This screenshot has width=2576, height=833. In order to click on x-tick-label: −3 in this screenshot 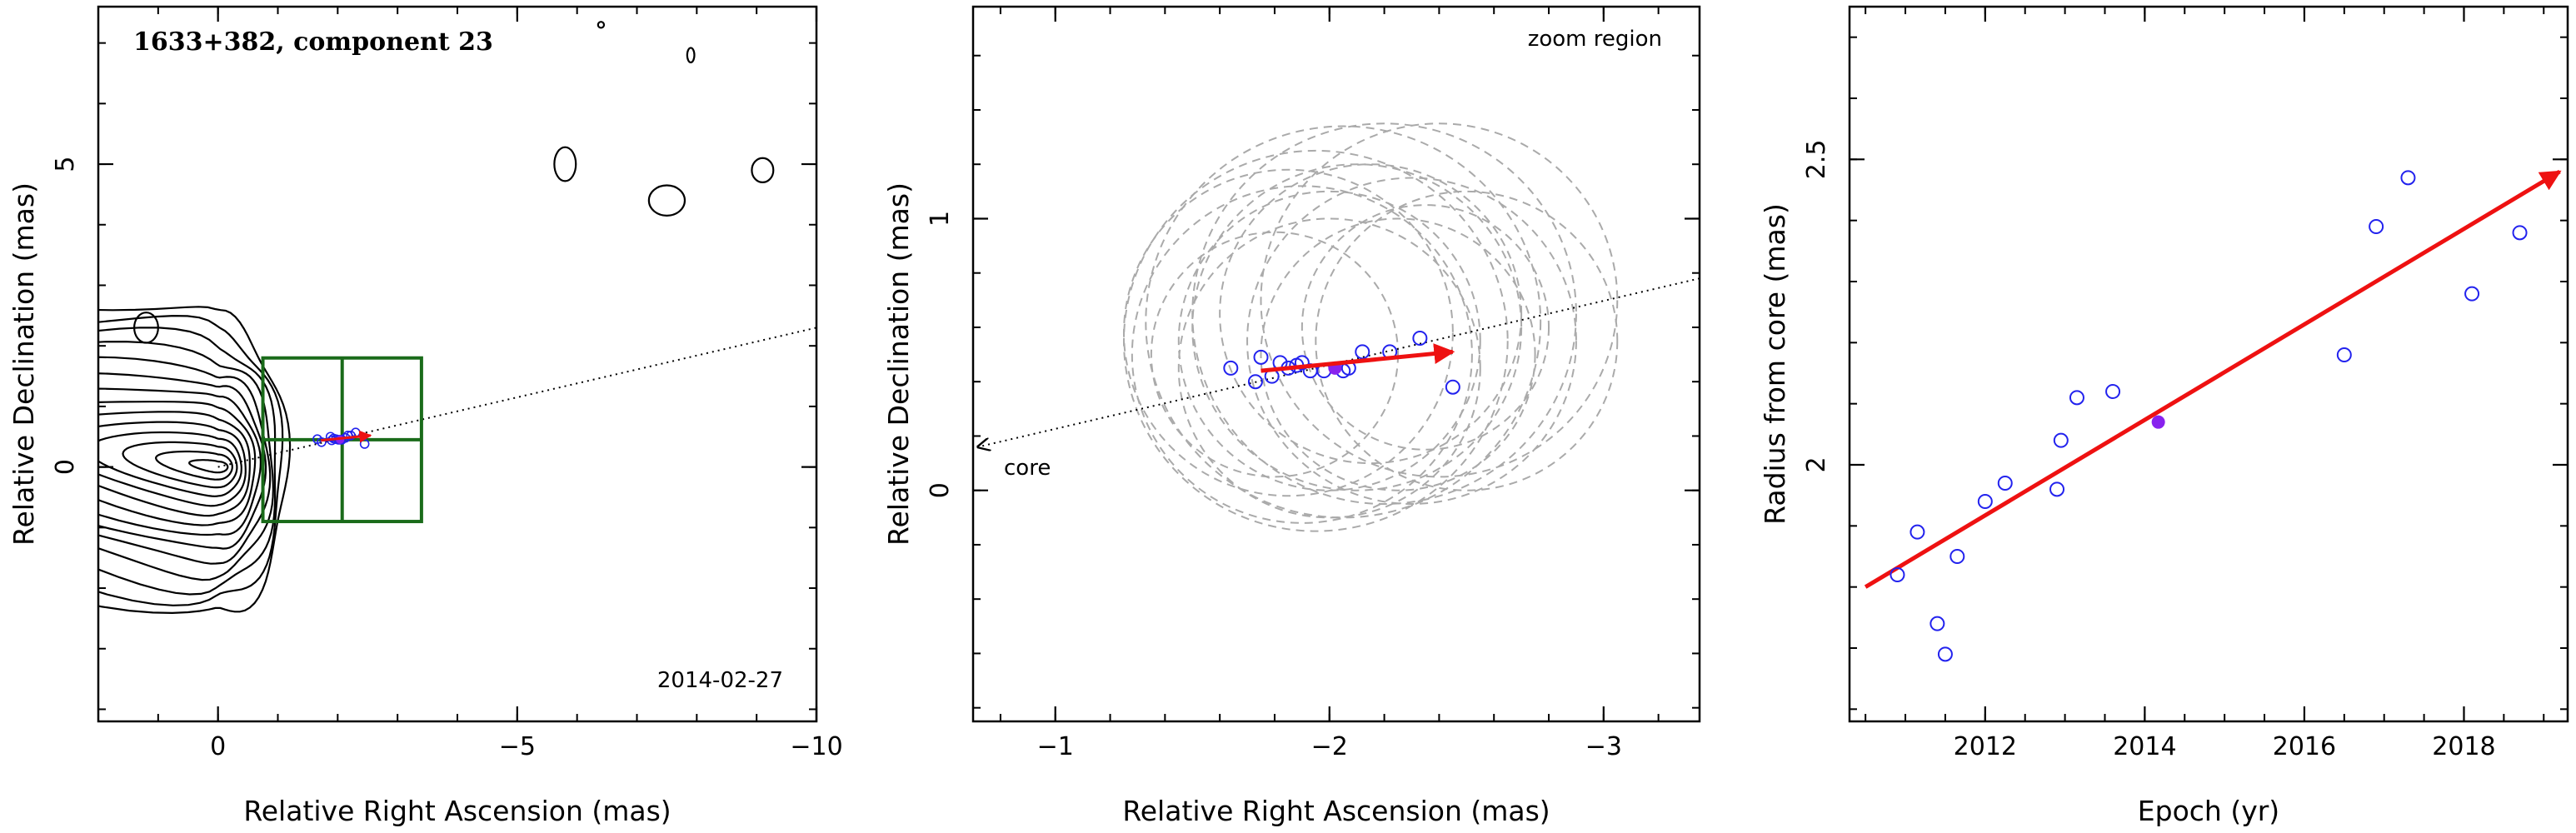, I will do `click(1603, 746)`.